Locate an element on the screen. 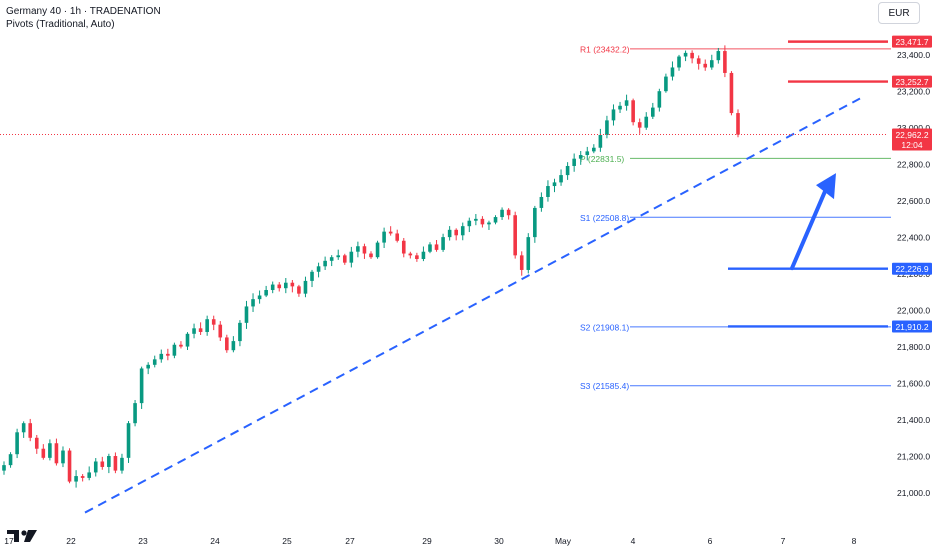 The height and width of the screenshot is (550, 932). y-tick-label: 22,400.0 is located at coordinates (913, 238).